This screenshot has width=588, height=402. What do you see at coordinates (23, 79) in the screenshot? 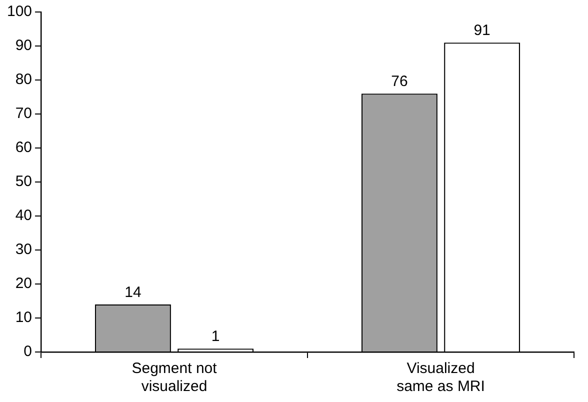
I see `y-tick-label: 80` at bounding box center [23, 79].